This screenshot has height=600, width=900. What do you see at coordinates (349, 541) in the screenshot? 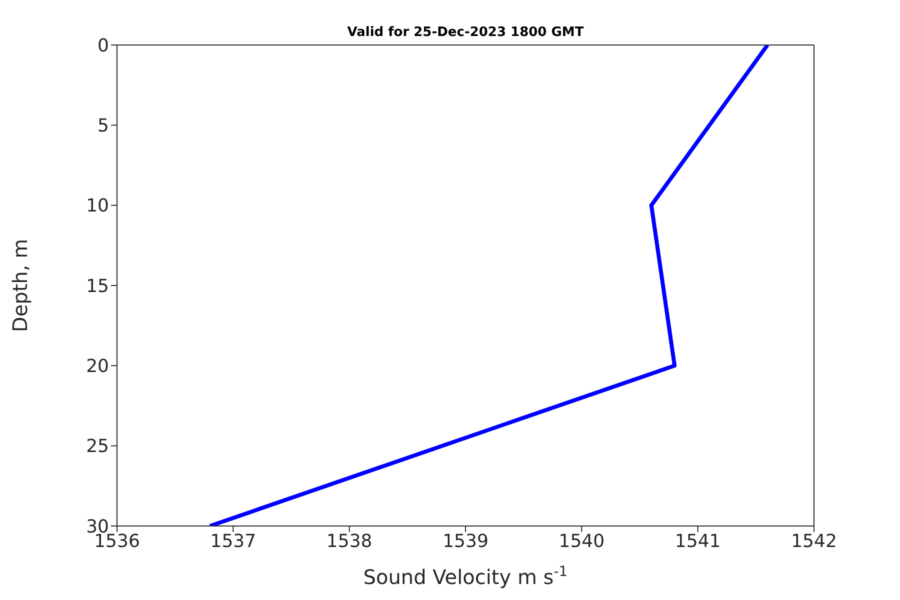
I see `x-tick-label: 1538` at bounding box center [349, 541].